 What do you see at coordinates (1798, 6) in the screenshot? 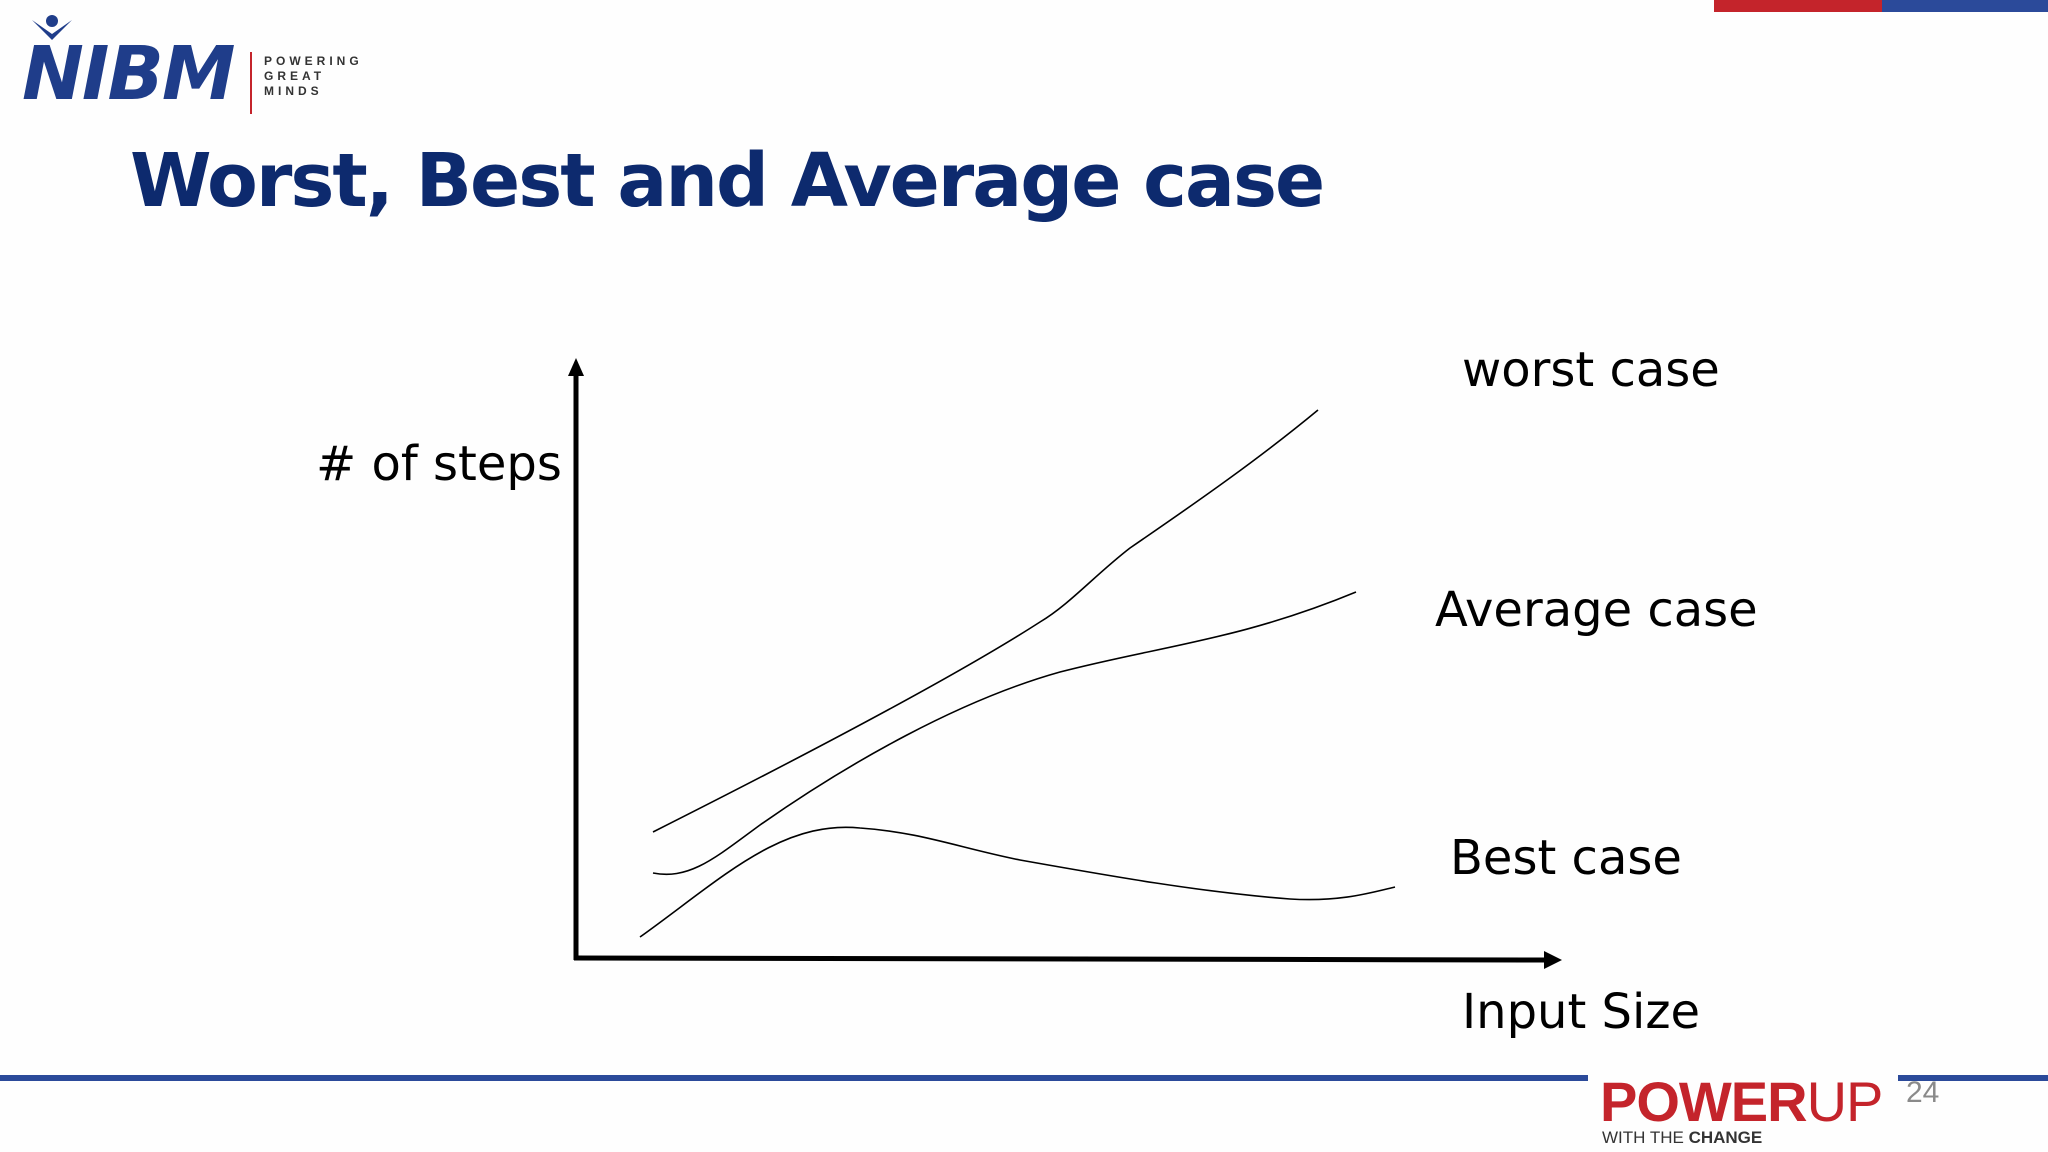
I see `top-accent-red-bar` at bounding box center [1798, 6].